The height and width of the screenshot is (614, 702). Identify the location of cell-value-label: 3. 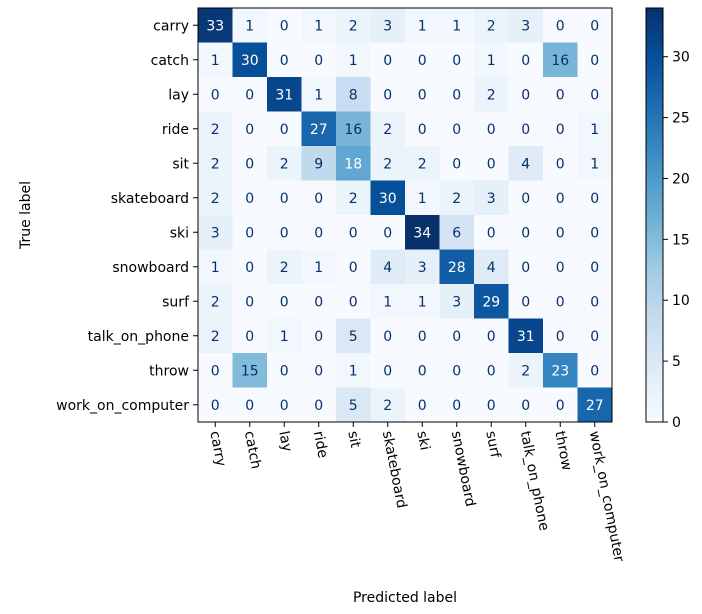
(215, 233).